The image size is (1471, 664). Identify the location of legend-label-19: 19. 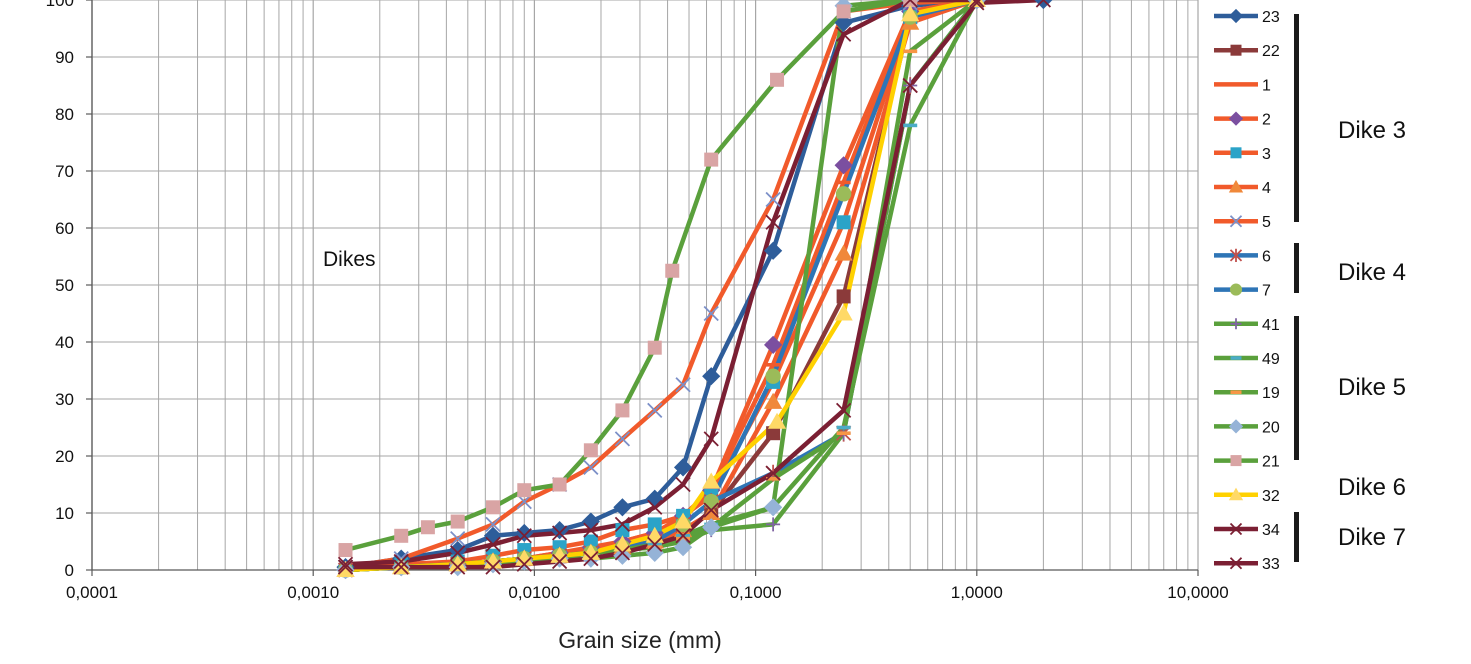
(1271, 393).